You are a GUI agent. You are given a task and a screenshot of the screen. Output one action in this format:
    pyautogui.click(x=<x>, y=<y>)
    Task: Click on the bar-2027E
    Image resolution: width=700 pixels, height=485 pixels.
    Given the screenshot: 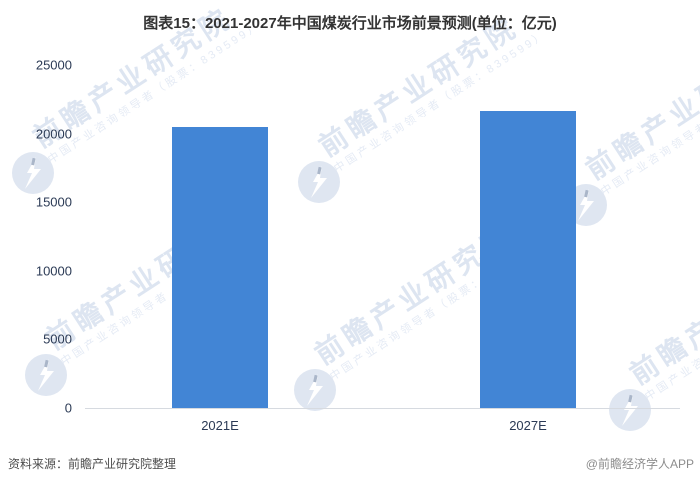 What is the action you would take?
    pyautogui.click(x=528, y=259)
    